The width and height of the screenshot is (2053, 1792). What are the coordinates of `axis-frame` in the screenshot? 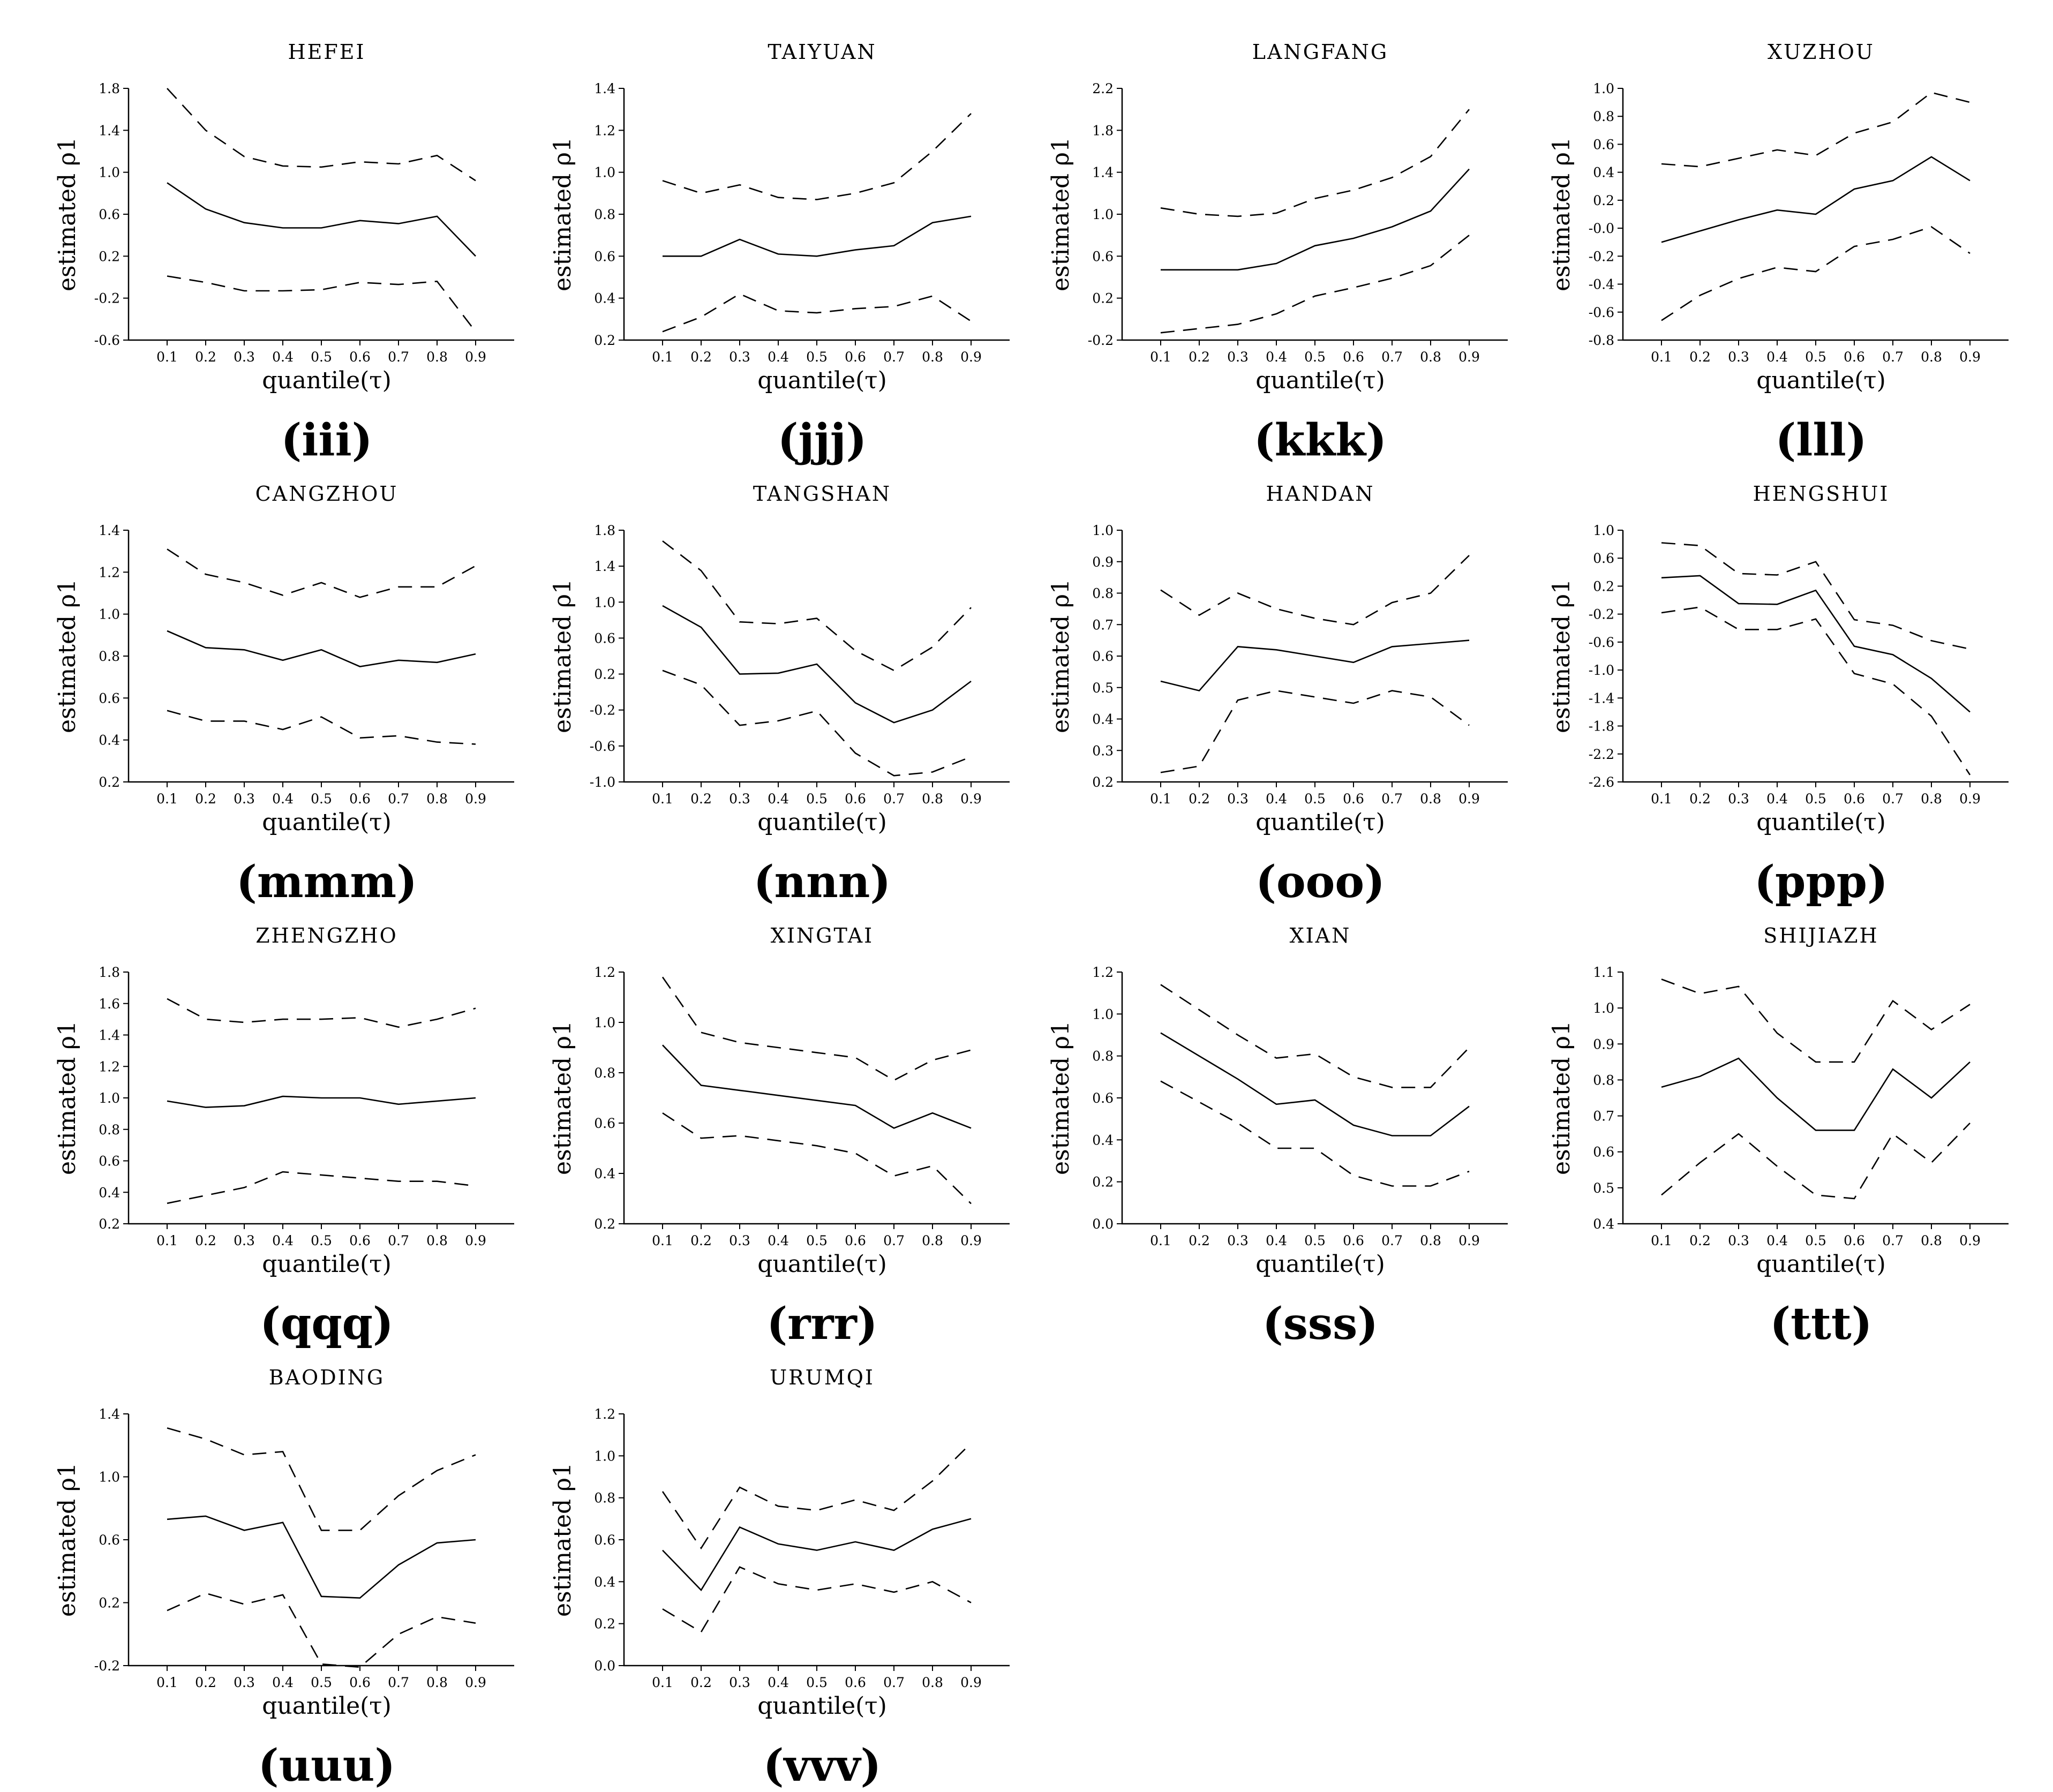 It's located at (1314, 214).